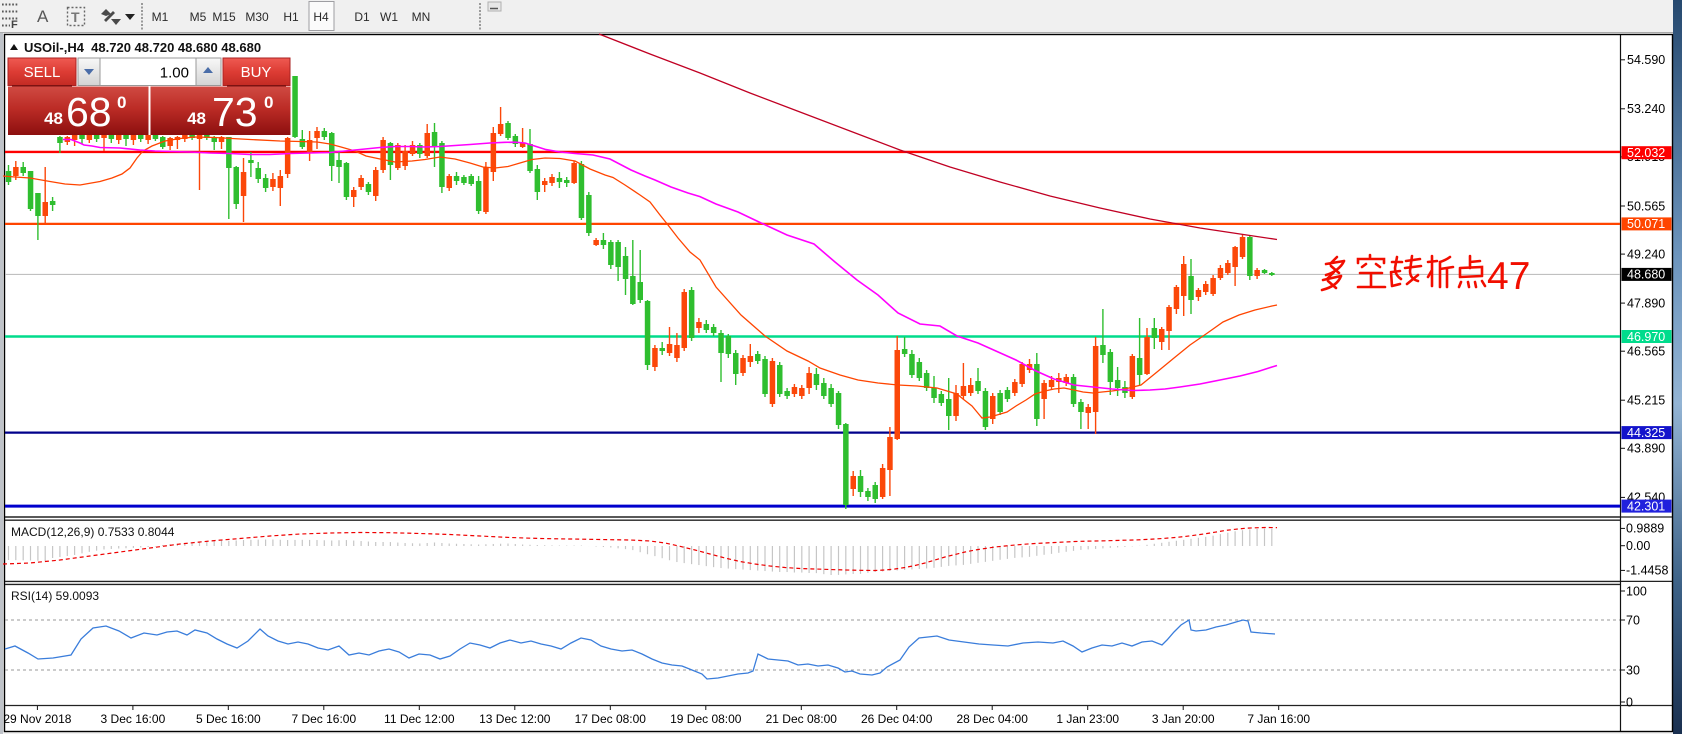  I want to click on svg-text: 73, so click(235, 112).